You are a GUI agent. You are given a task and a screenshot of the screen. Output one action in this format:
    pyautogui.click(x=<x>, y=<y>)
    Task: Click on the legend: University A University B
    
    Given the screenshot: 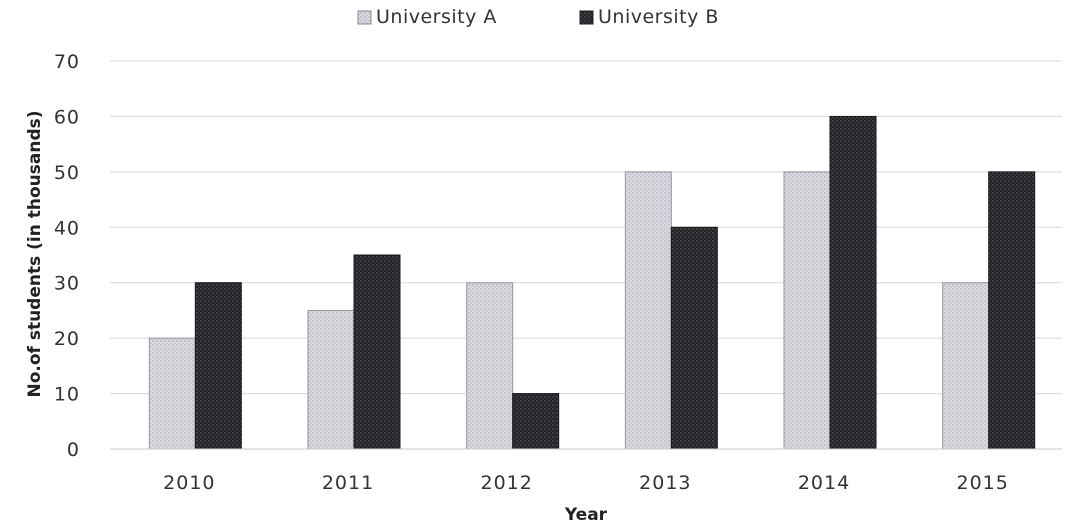 What is the action you would take?
    pyautogui.click(x=538, y=17)
    